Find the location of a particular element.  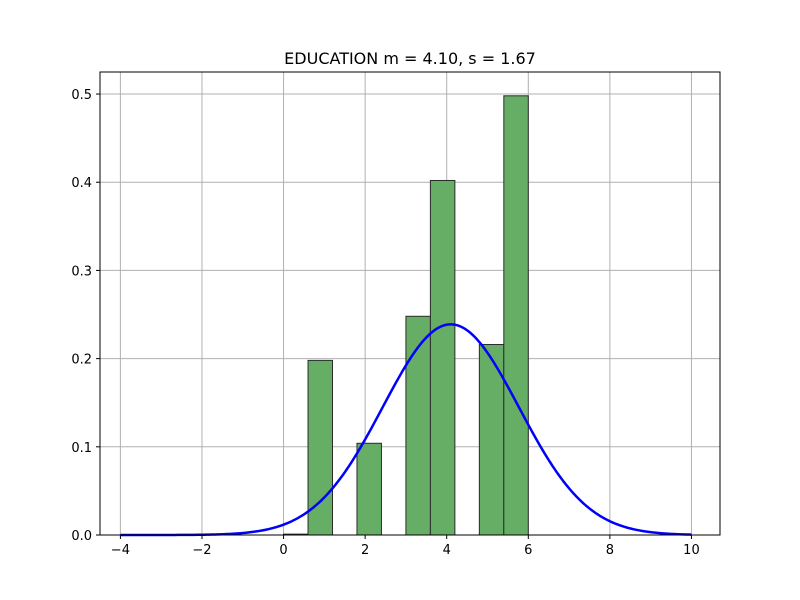

x-tick-label: 2 is located at coordinates (365, 550).